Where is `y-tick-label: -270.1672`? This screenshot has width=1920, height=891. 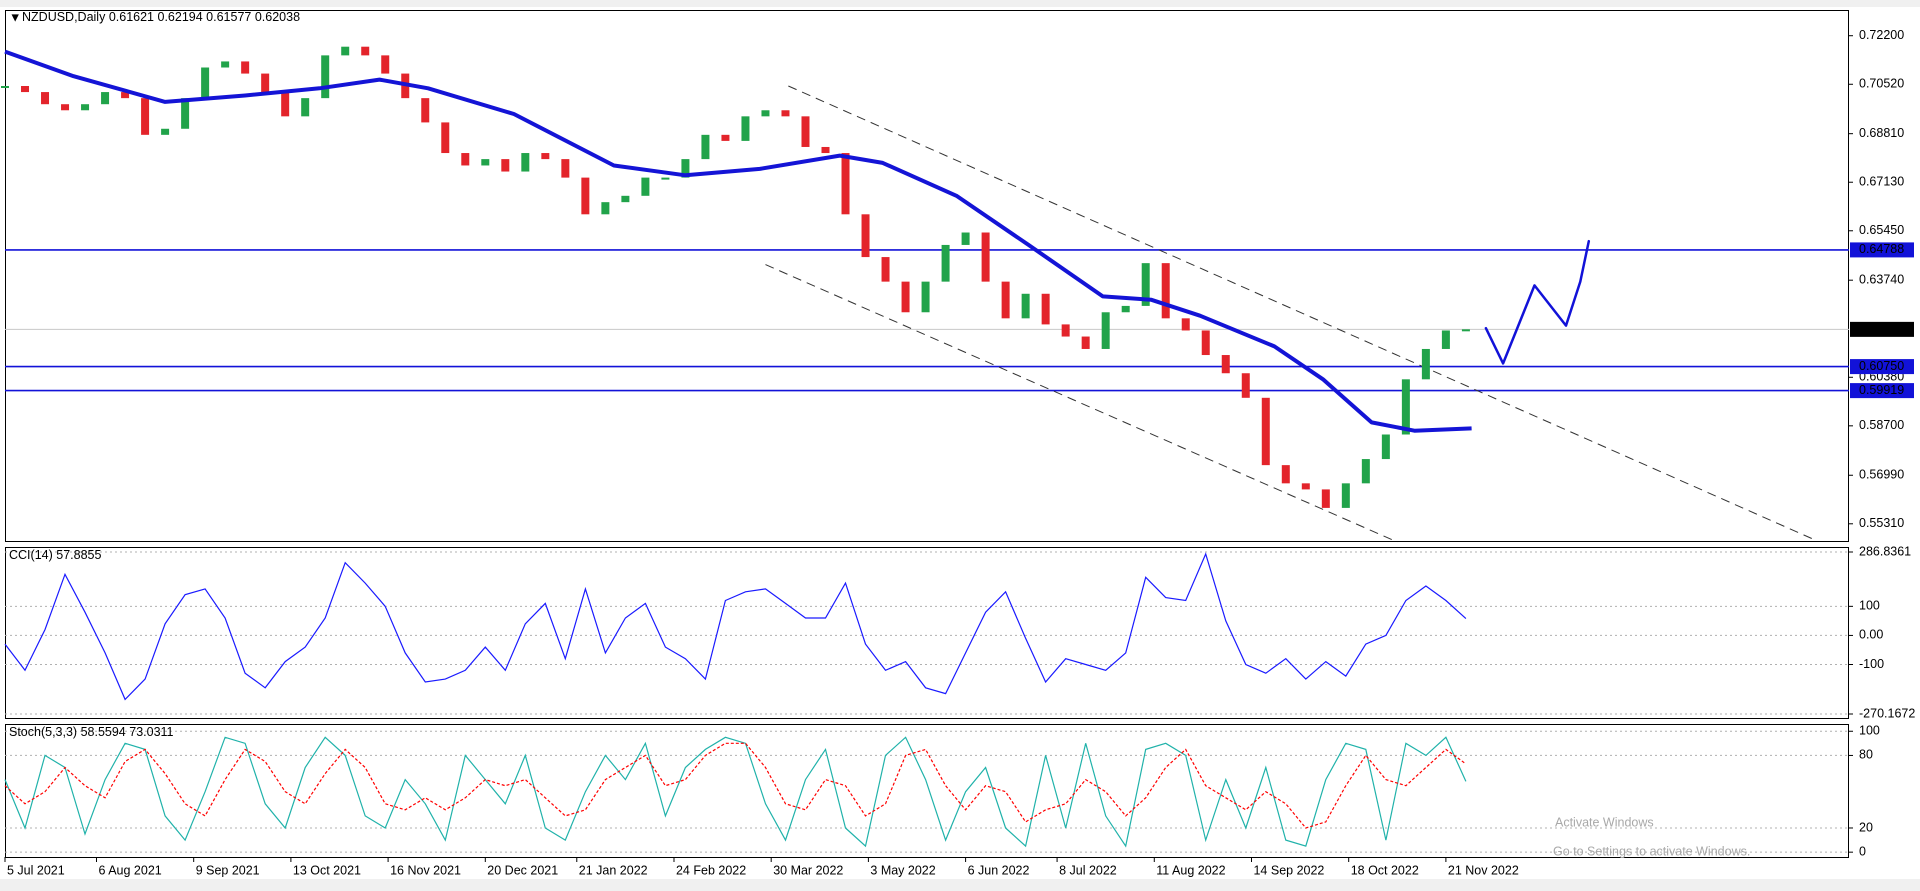 y-tick-label: -270.1672 is located at coordinates (1887, 713).